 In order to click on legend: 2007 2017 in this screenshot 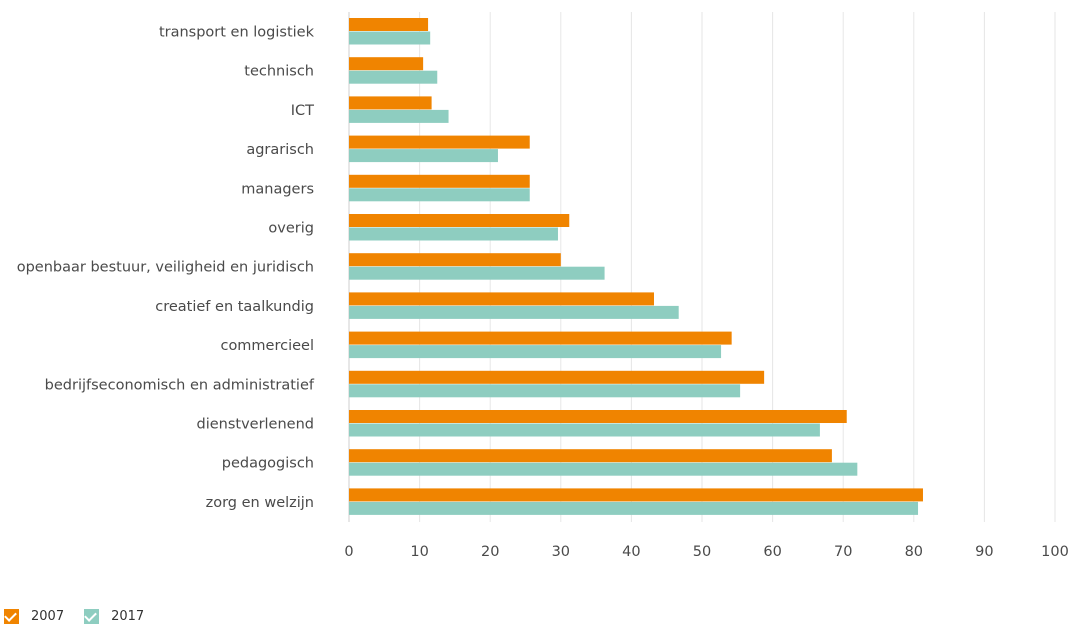, I will do `click(84, 616)`.